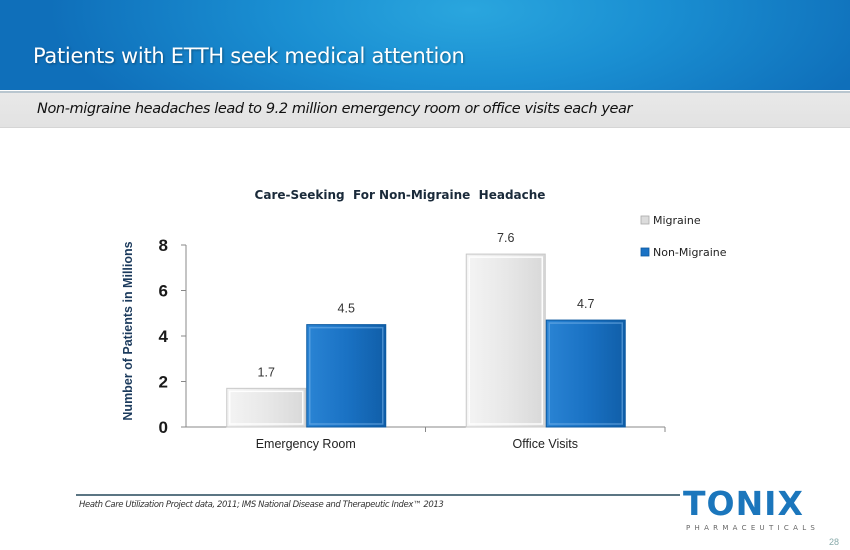 This screenshot has width=850, height=550. I want to click on bar-non-migraine-emergency-room, so click(346, 376).